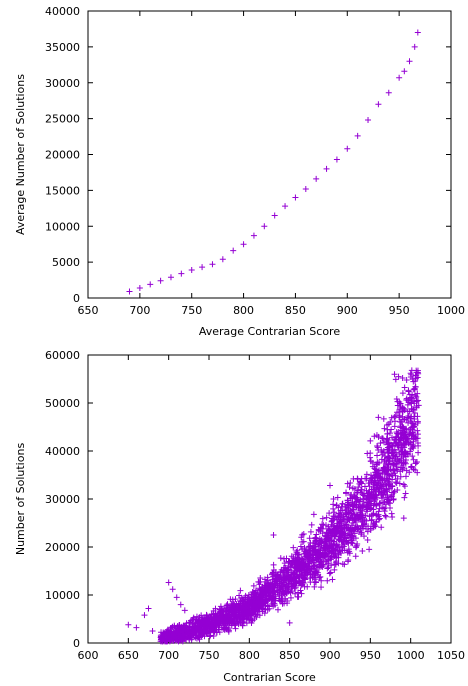 This screenshot has height=686, width=468. What do you see at coordinates (62, 226) in the screenshot?
I see `y-tick-label: 10000` at bounding box center [62, 226].